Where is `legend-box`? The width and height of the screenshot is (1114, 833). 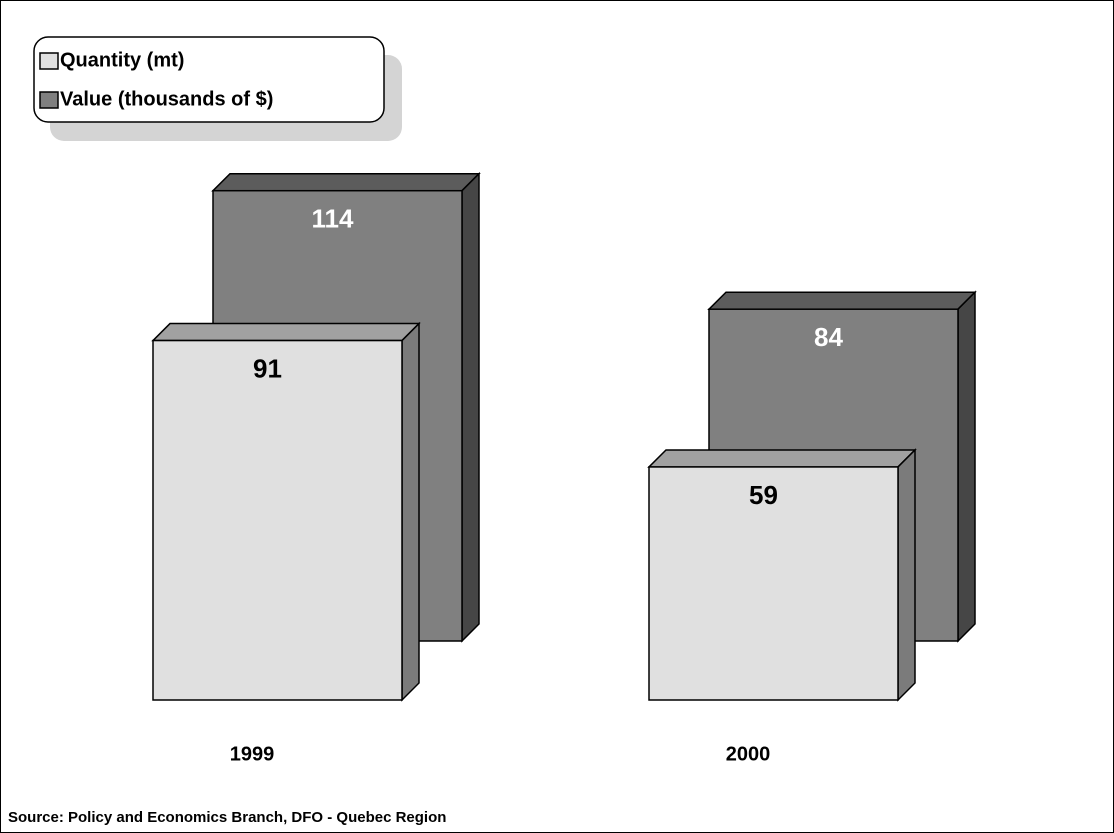 legend-box is located at coordinates (209, 79).